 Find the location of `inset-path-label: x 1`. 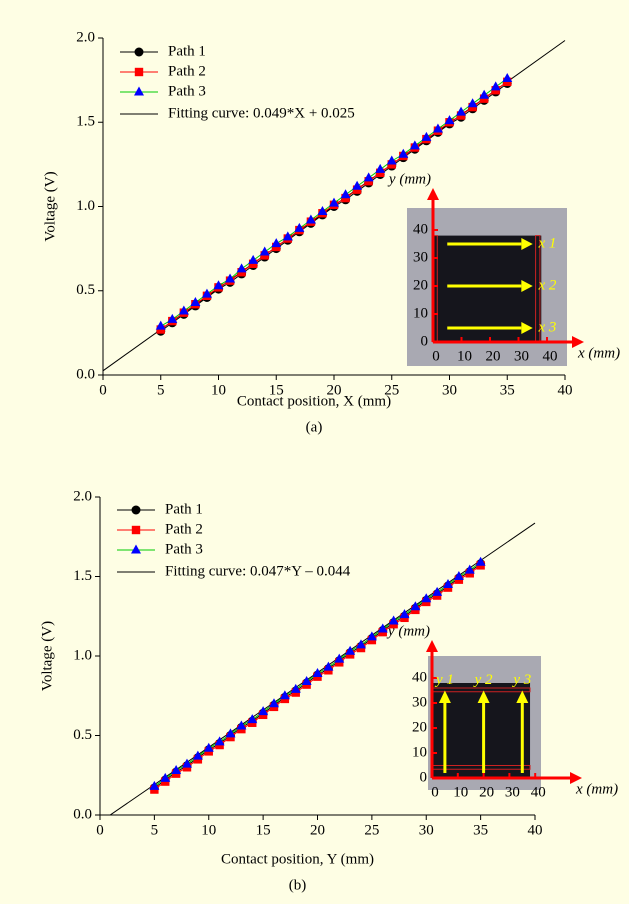

inset-path-label: x 1 is located at coordinates (546, 243).